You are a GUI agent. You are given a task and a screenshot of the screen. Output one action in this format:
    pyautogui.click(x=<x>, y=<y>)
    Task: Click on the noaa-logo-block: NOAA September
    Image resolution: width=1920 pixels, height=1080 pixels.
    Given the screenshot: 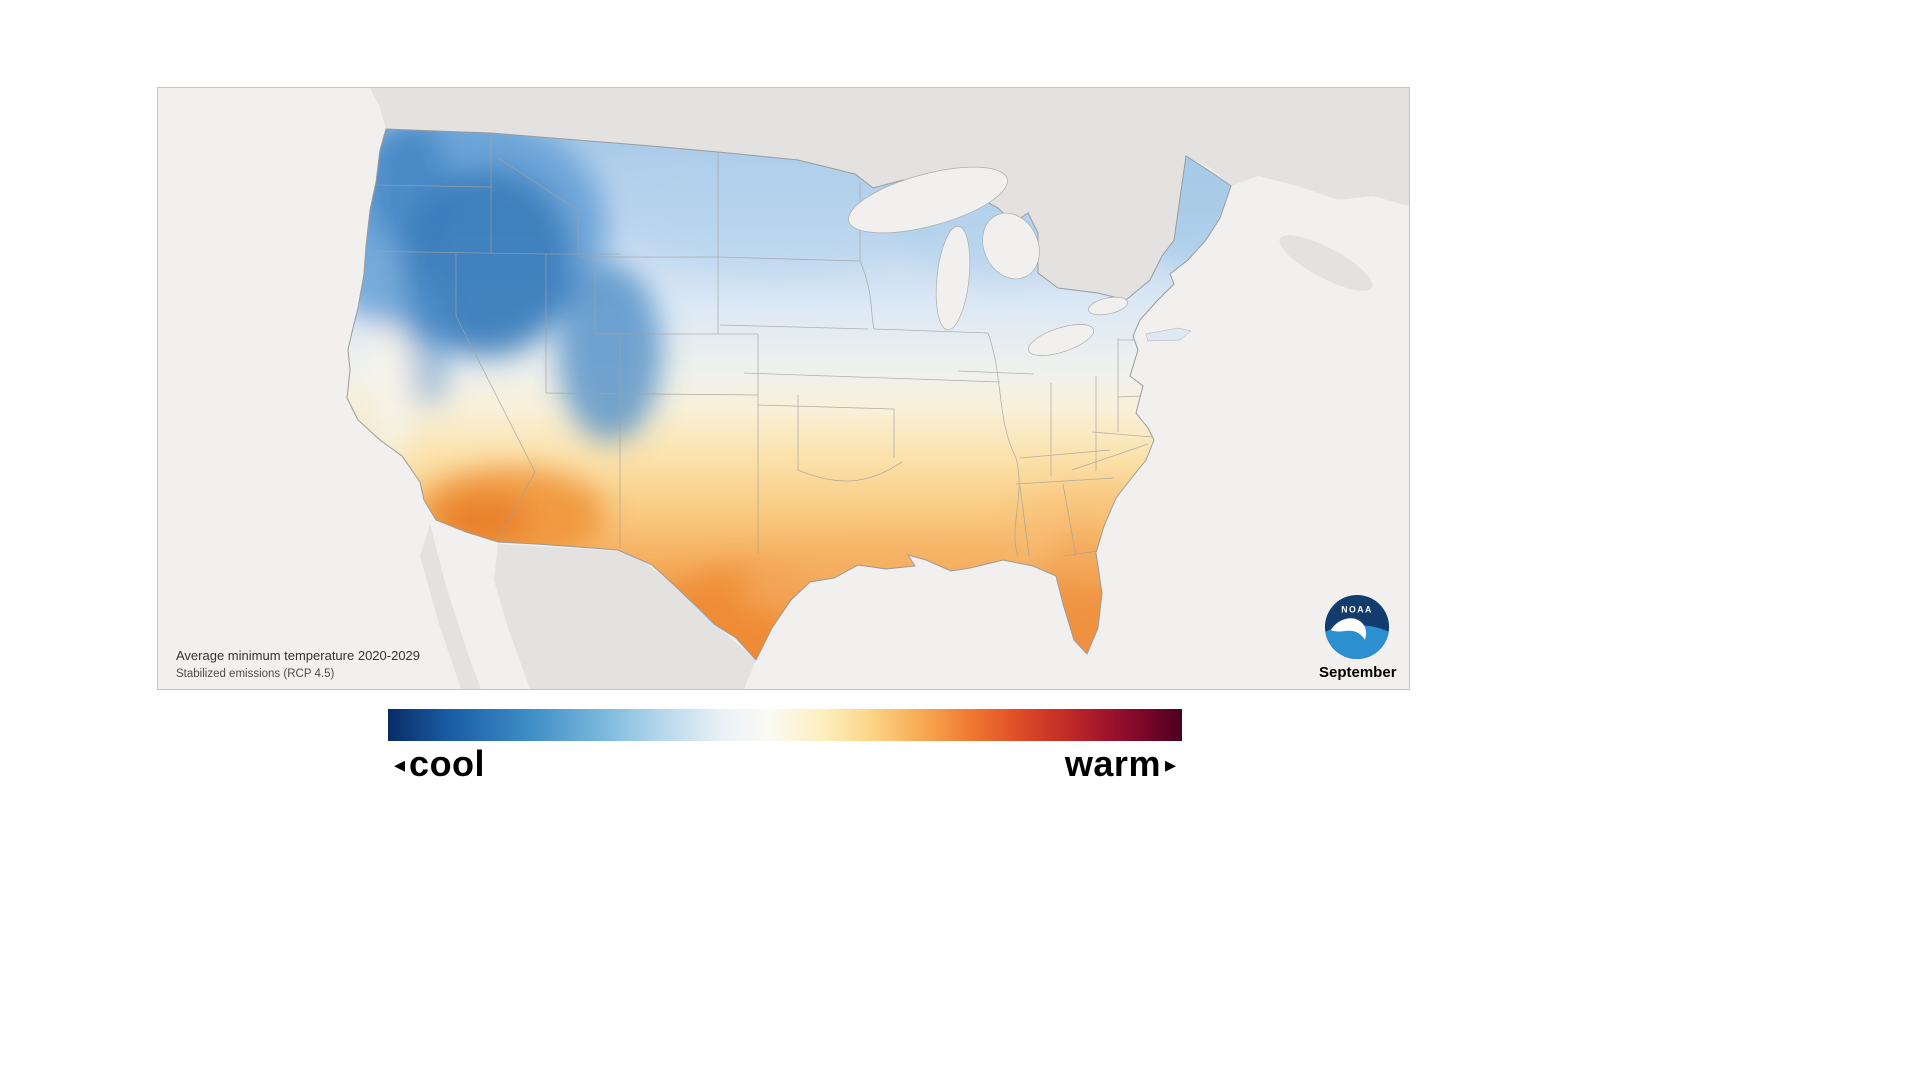 What is the action you would take?
    pyautogui.click(x=1358, y=637)
    